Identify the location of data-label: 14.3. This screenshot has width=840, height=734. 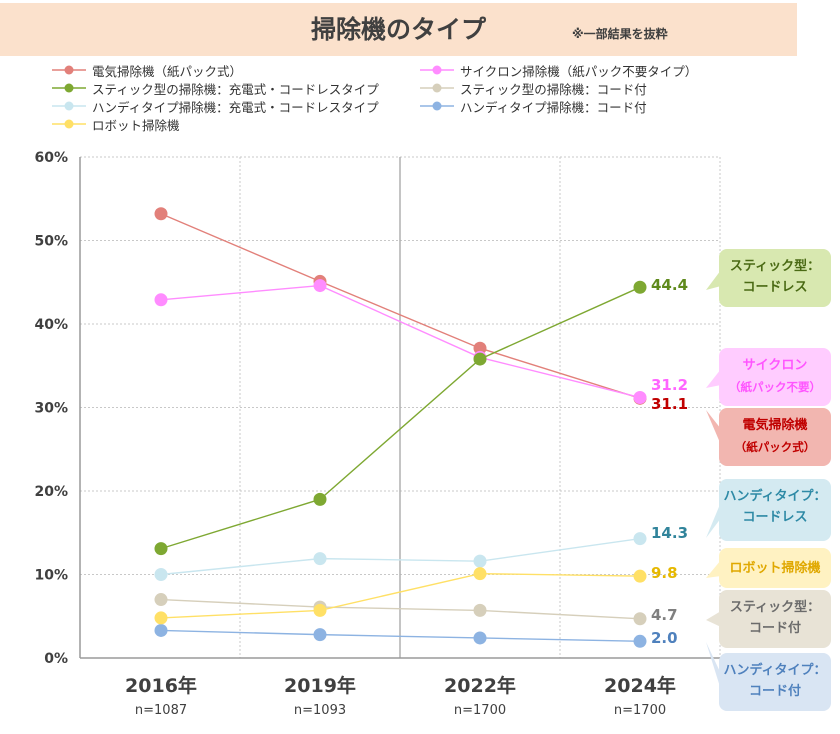
(669, 533).